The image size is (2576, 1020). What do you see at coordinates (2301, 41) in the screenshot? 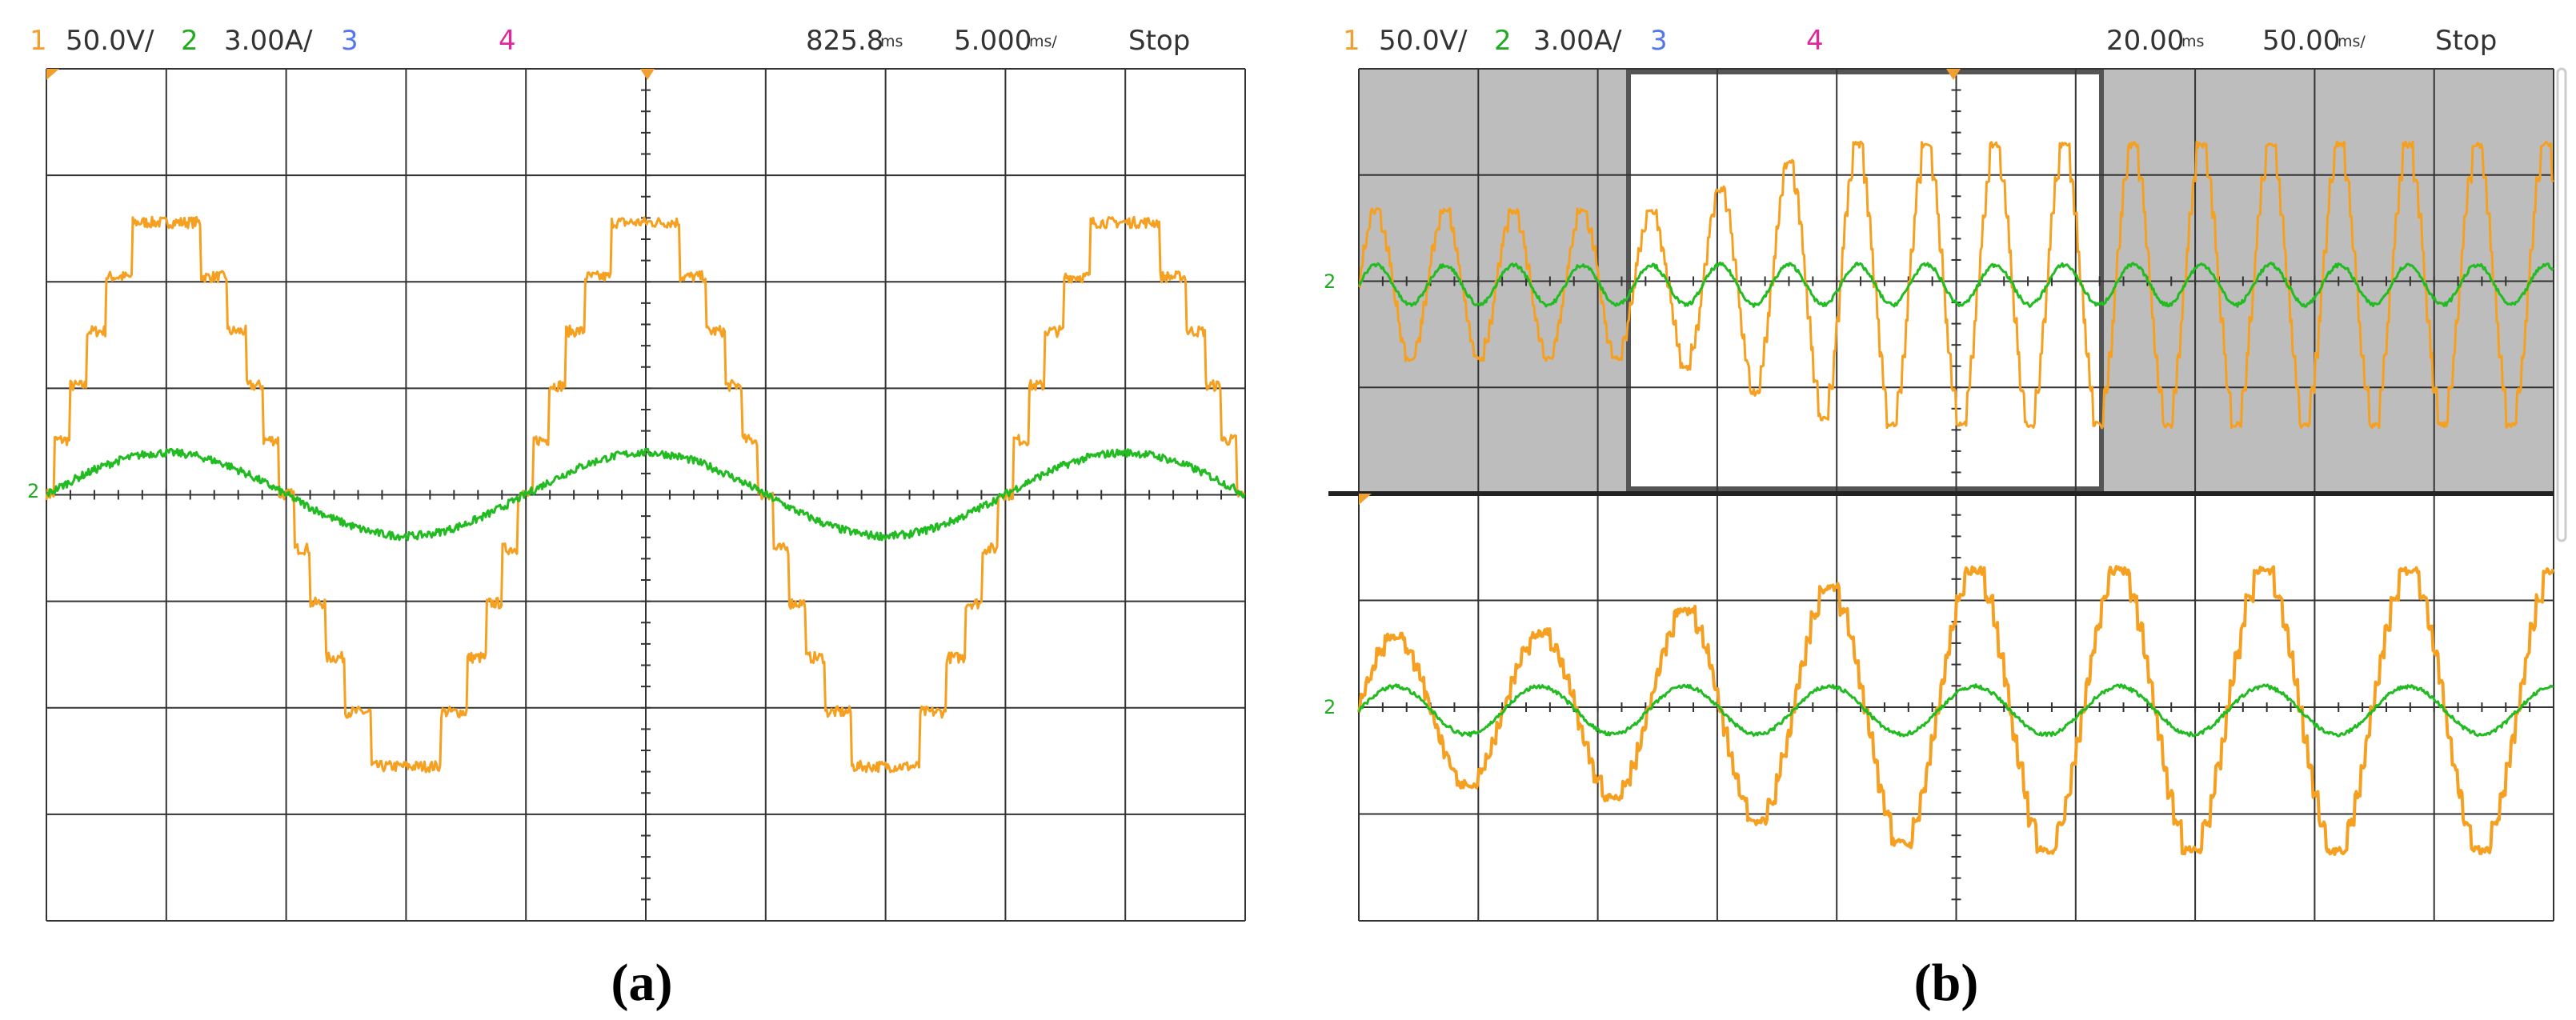
I see `scale-value: 50.00` at bounding box center [2301, 41].